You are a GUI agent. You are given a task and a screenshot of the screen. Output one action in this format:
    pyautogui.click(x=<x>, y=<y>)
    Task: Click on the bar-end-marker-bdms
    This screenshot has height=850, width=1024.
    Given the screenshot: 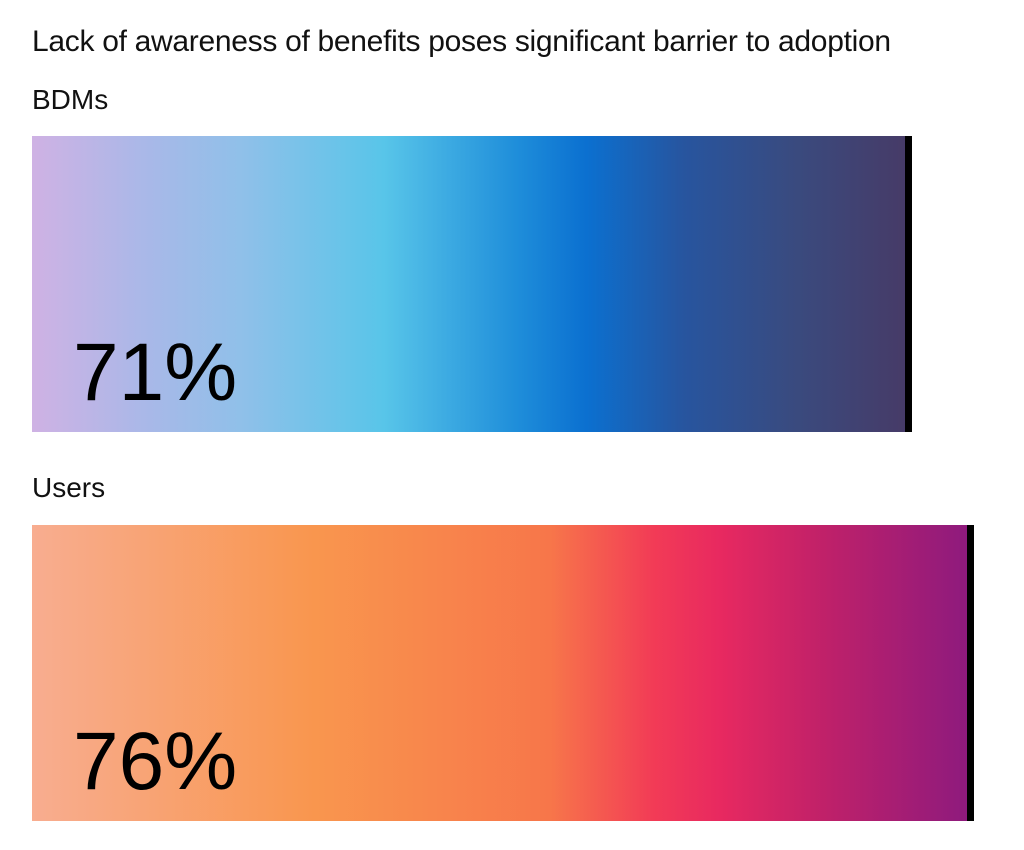 What is the action you would take?
    pyautogui.click(x=909, y=284)
    